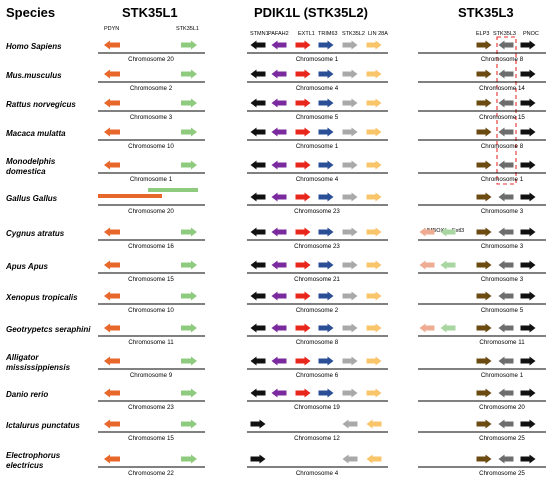  Describe the element at coordinates (435, 231) in the screenshot. I see `gene-label-hmbox1: HMBOX1` at that location.